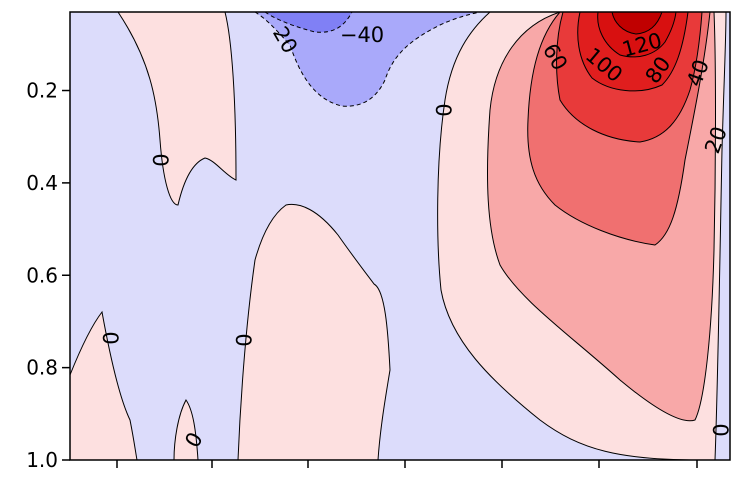 The width and height of the screenshot is (739, 478). I want to click on x-axis, so click(407, 464).